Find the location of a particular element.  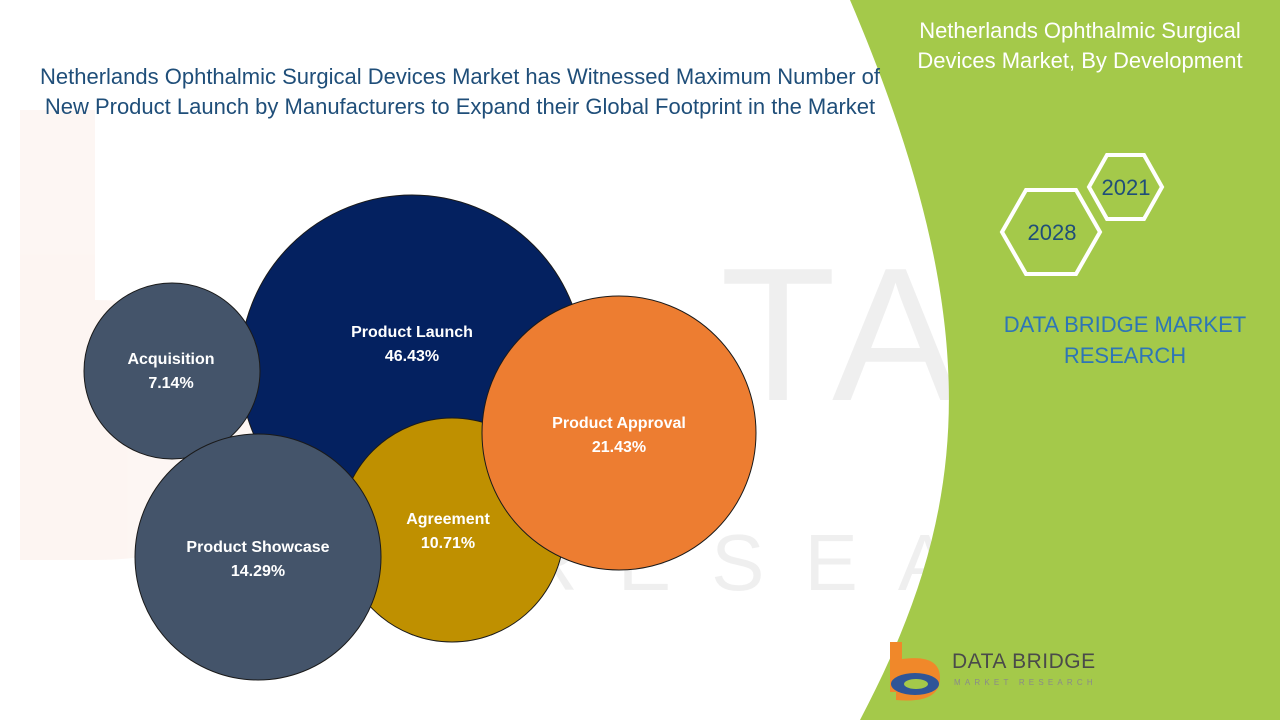

hexagon-2021: 2021 is located at coordinates (1125, 187).